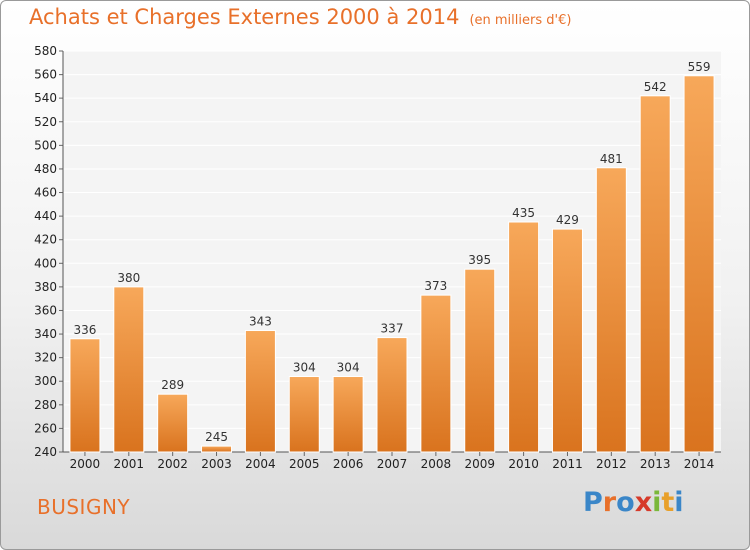  What do you see at coordinates (45, 145) in the screenshot?
I see `y-tick-label: 500` at bounding box center [45, 145].